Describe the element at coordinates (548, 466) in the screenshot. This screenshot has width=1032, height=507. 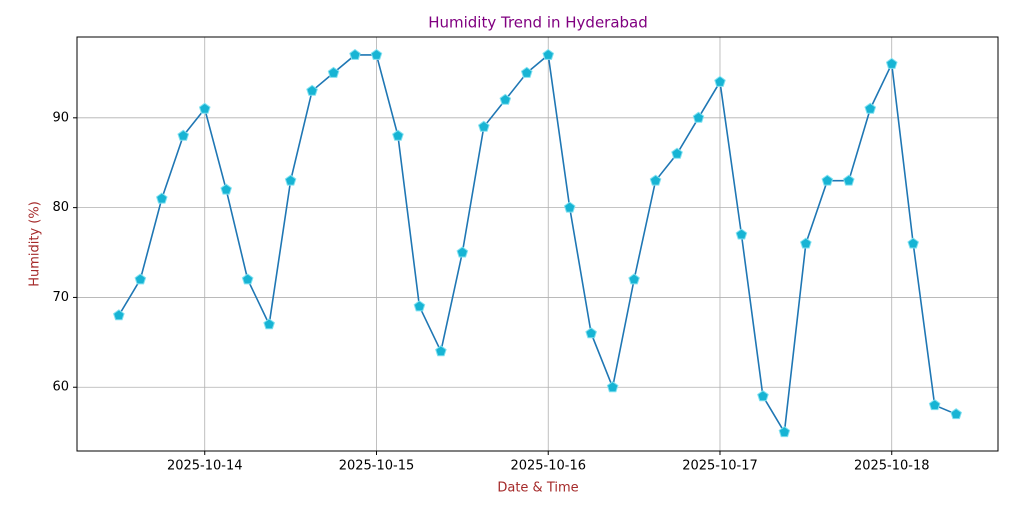
I see `x-tick-label: 2025-10-16` at that location.